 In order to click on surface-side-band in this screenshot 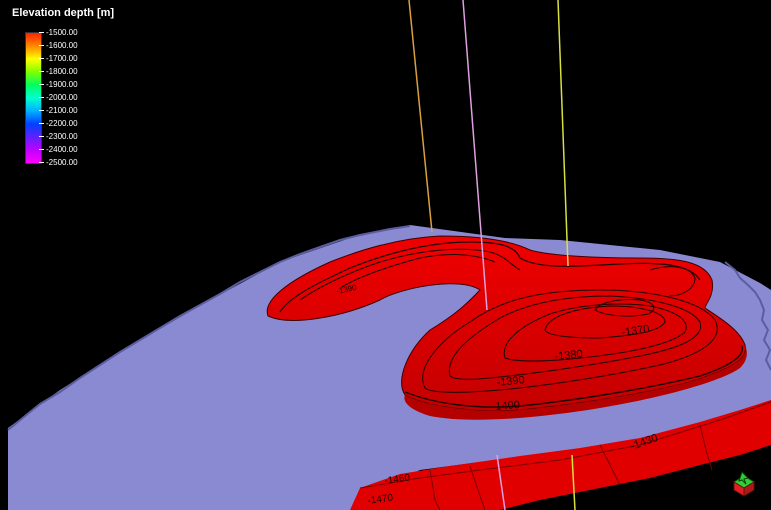, I will do `click(575, 382)`.